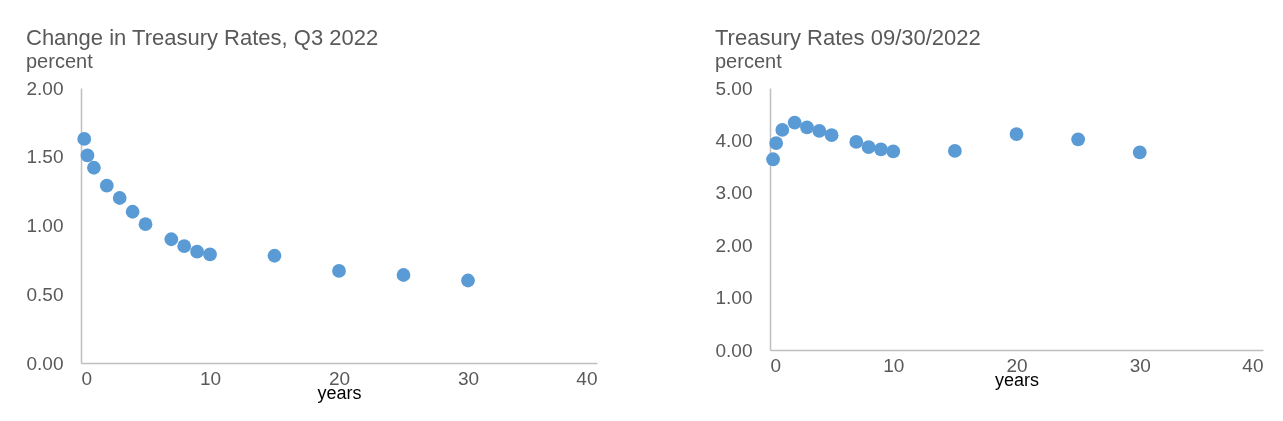  What do you see at coordinates (202, 37) in the screenshot?
I see `chart-title: Change in Treasury Rates, Q3 2022` at bounding box center [202, 37].